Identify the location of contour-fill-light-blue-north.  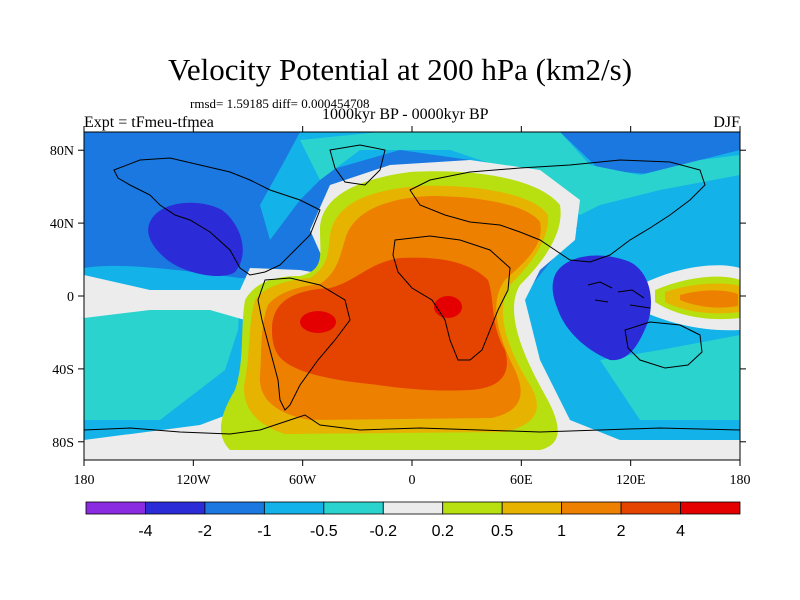
(500, 186).